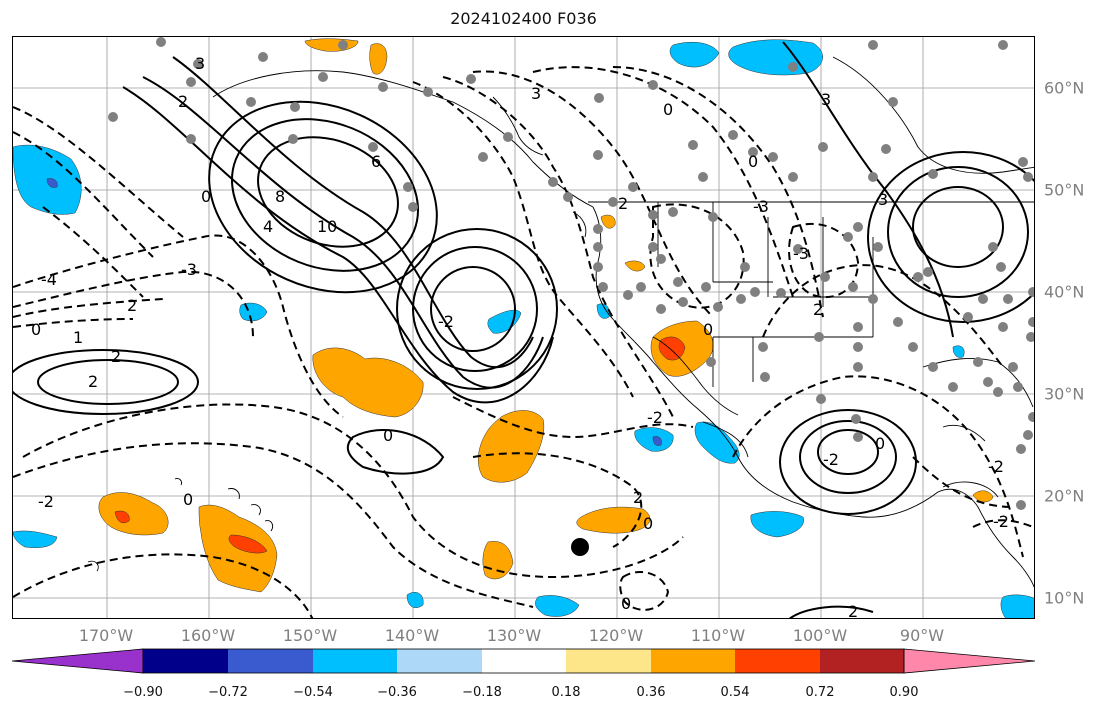  Describe the element at coordinates (523, 18) in the screenshot. I see `map-title: 2024102400 F036` at that location.